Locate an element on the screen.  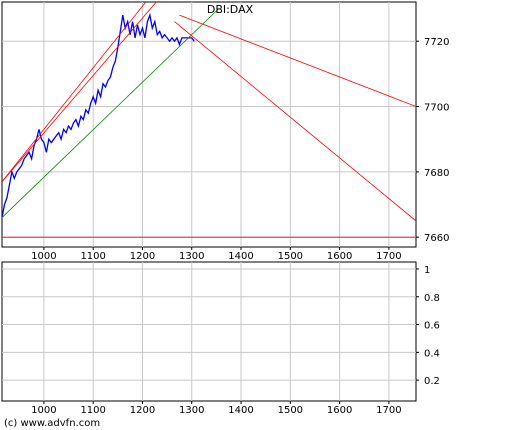
y-tick-label: 7680 is located at coordinates (436, 173).